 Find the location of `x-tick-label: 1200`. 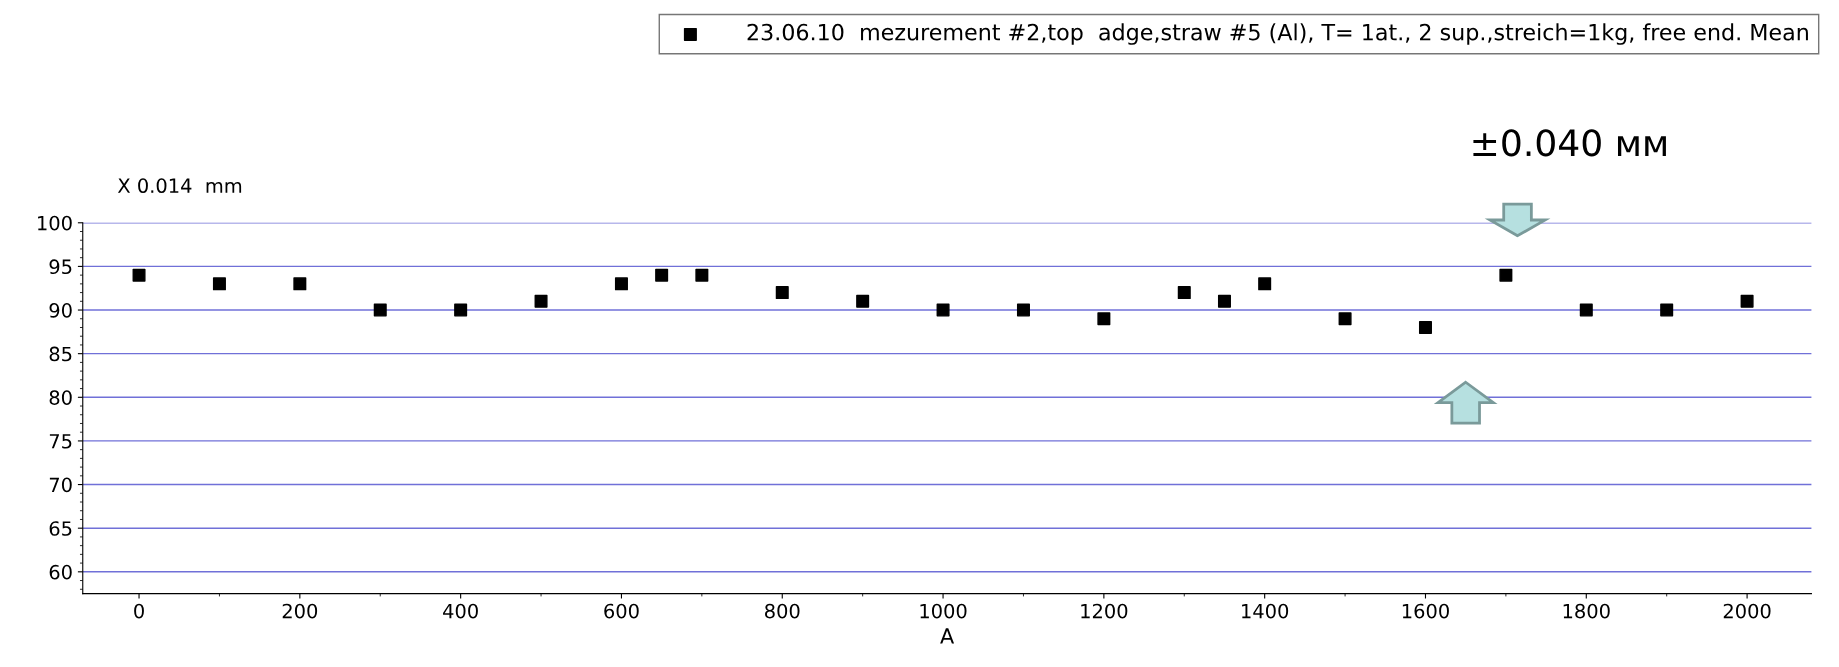

x-tick-label: 1200 is located at coordinates (1104, 611).